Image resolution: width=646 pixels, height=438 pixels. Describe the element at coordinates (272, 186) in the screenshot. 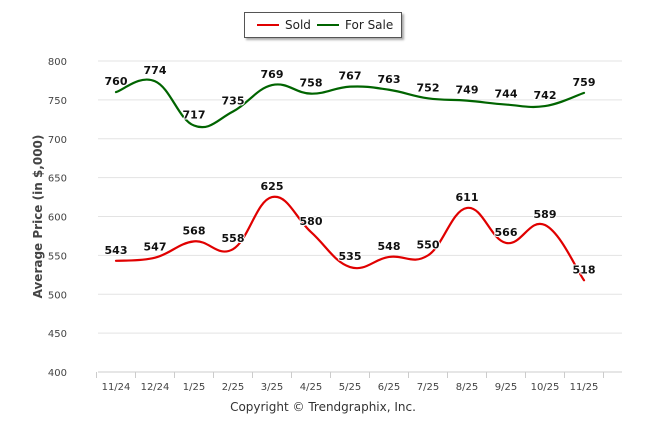

I see `data-label-sold: 625` at that location.